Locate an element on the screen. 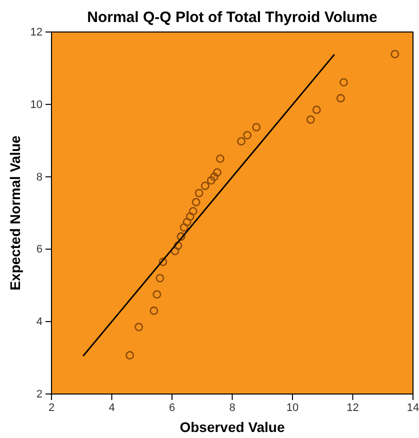  x-tick-label: 12 is located at coordinates (352, 408).